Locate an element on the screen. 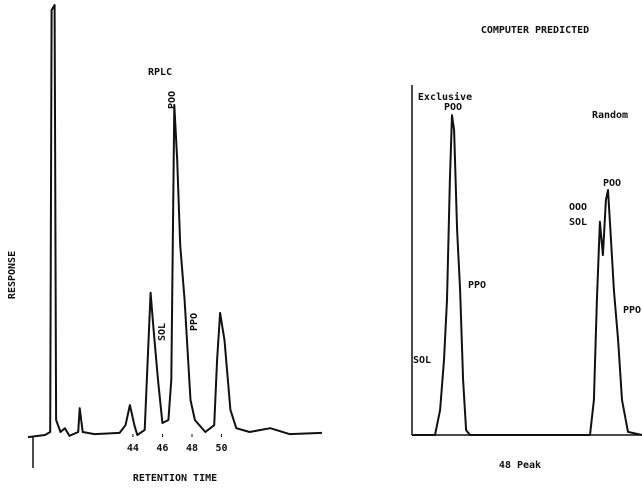 The height and width of the screenshot is (489, 642). annotation: Exclusive is located at coordinates (445, 97).